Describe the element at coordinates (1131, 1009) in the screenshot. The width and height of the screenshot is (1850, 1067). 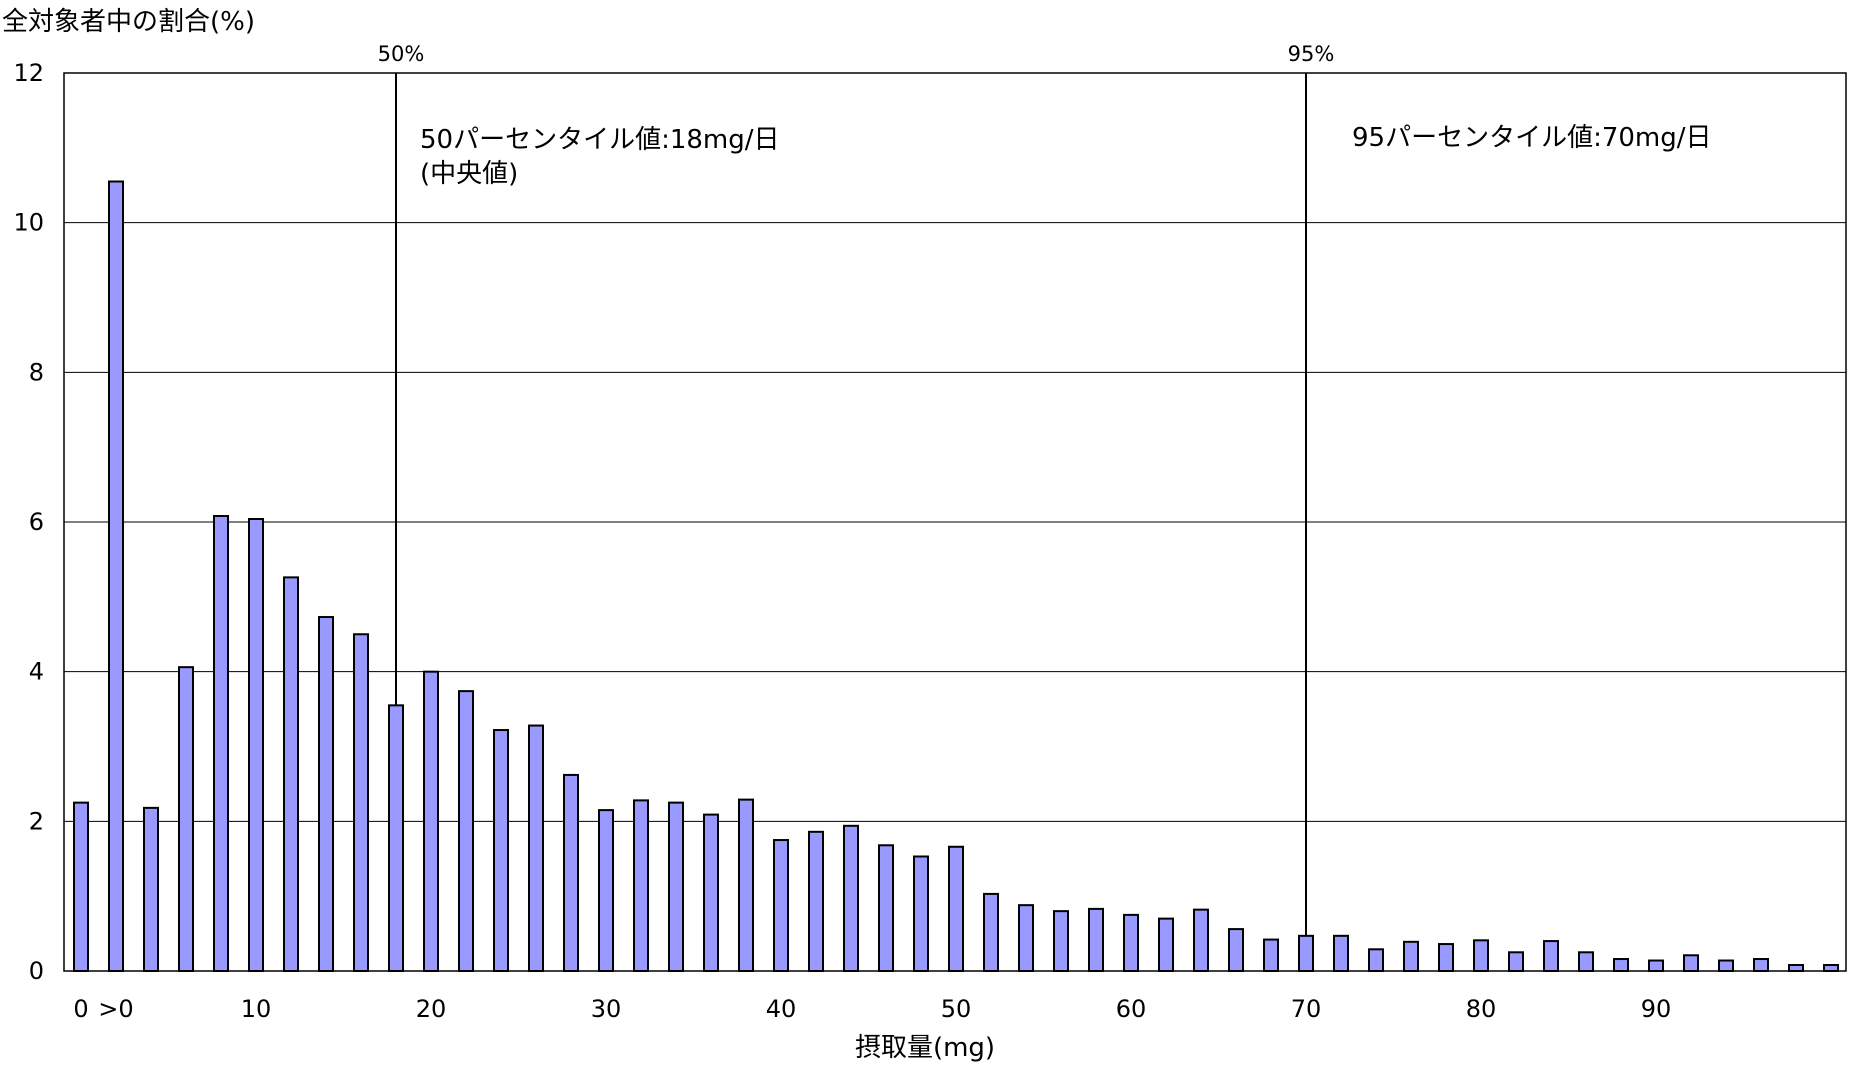
I see `x-tick-label-60: 60` at that location.